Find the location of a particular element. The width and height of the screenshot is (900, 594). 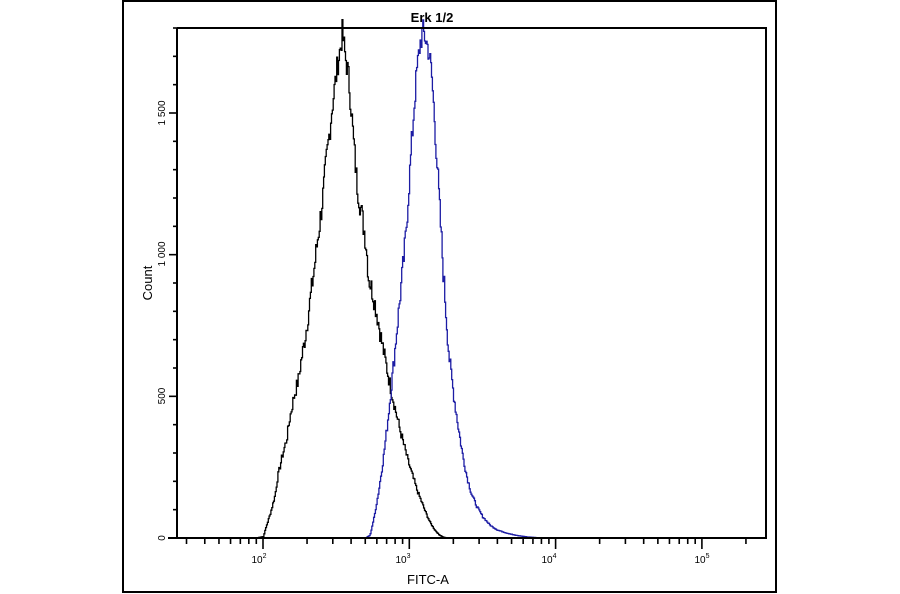

x-tick-label-1e4: 10⁴ is located at coordinates (548, 559).